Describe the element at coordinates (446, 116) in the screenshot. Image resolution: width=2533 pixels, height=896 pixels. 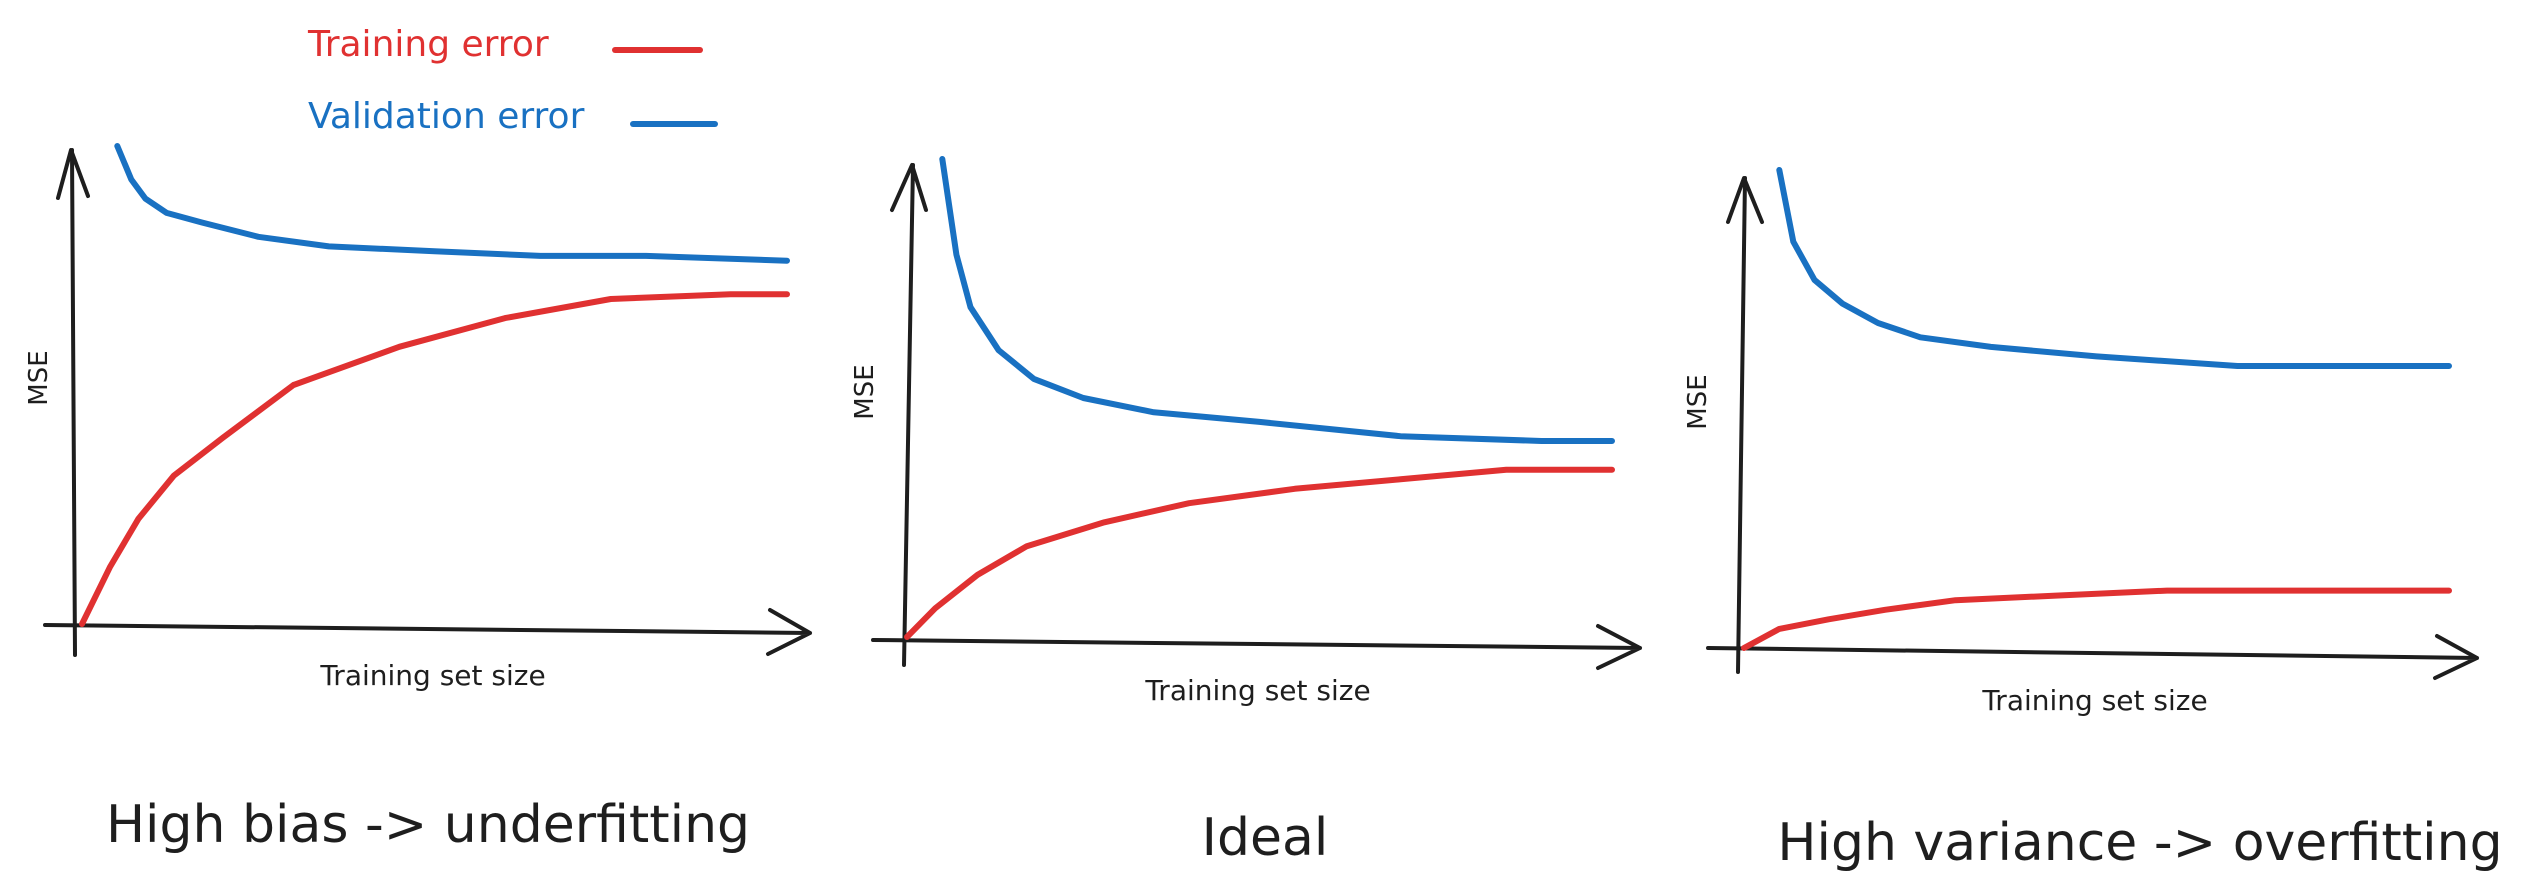
I see `legend-label-validation: Validation error` at that location.